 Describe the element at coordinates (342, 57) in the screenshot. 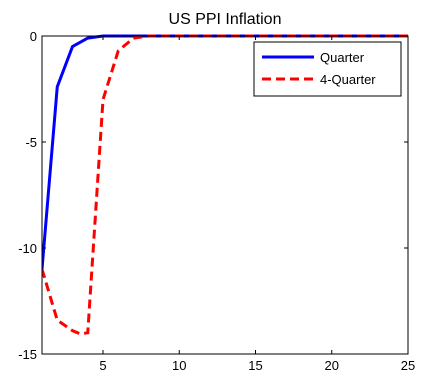

I see `legend-label-1: Quarter` at that location.